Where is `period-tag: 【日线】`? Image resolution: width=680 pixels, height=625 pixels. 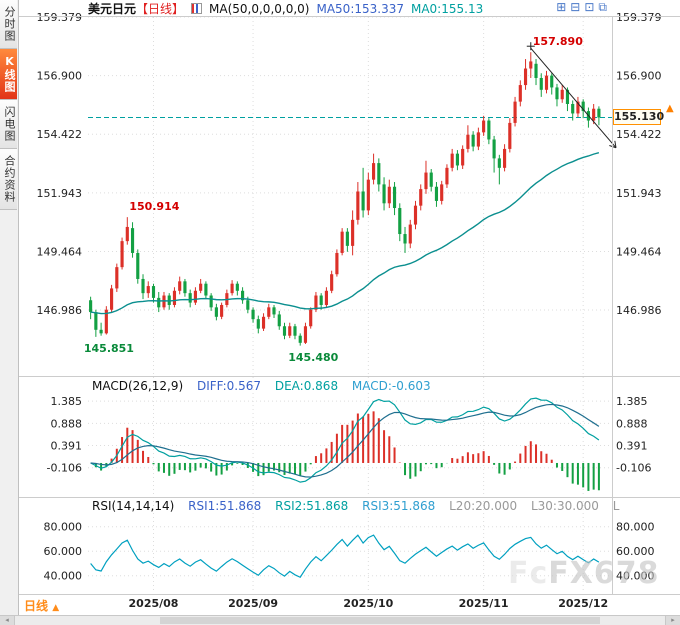
period-tag: 【日线】 is located at coordinates (160, 9).